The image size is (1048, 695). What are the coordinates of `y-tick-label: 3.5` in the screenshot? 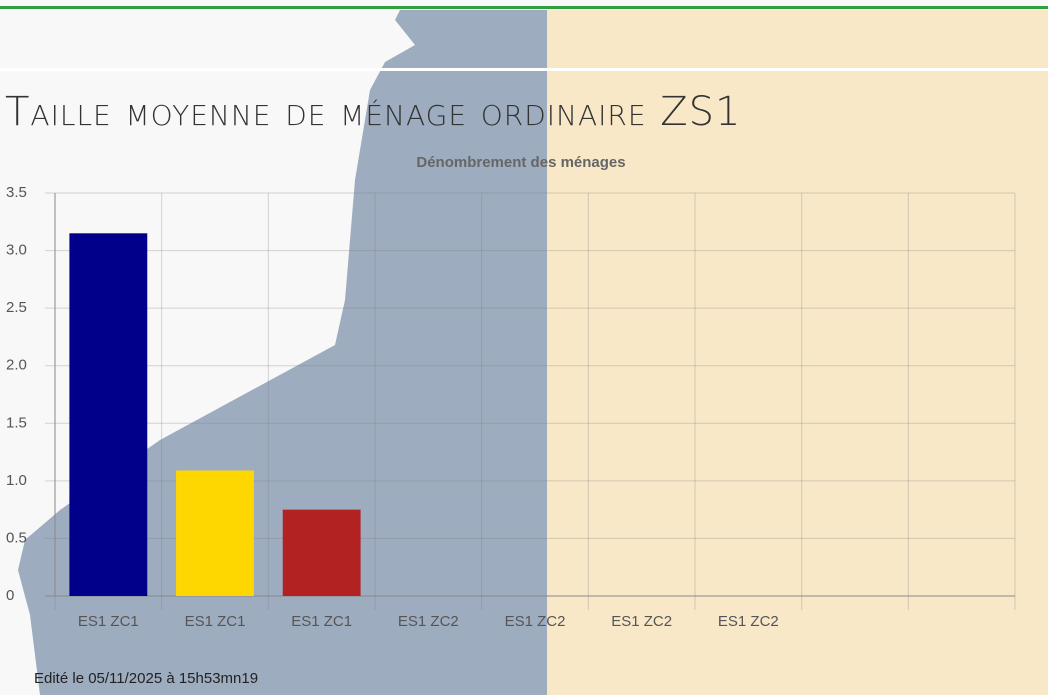 It's located at (16, 192).